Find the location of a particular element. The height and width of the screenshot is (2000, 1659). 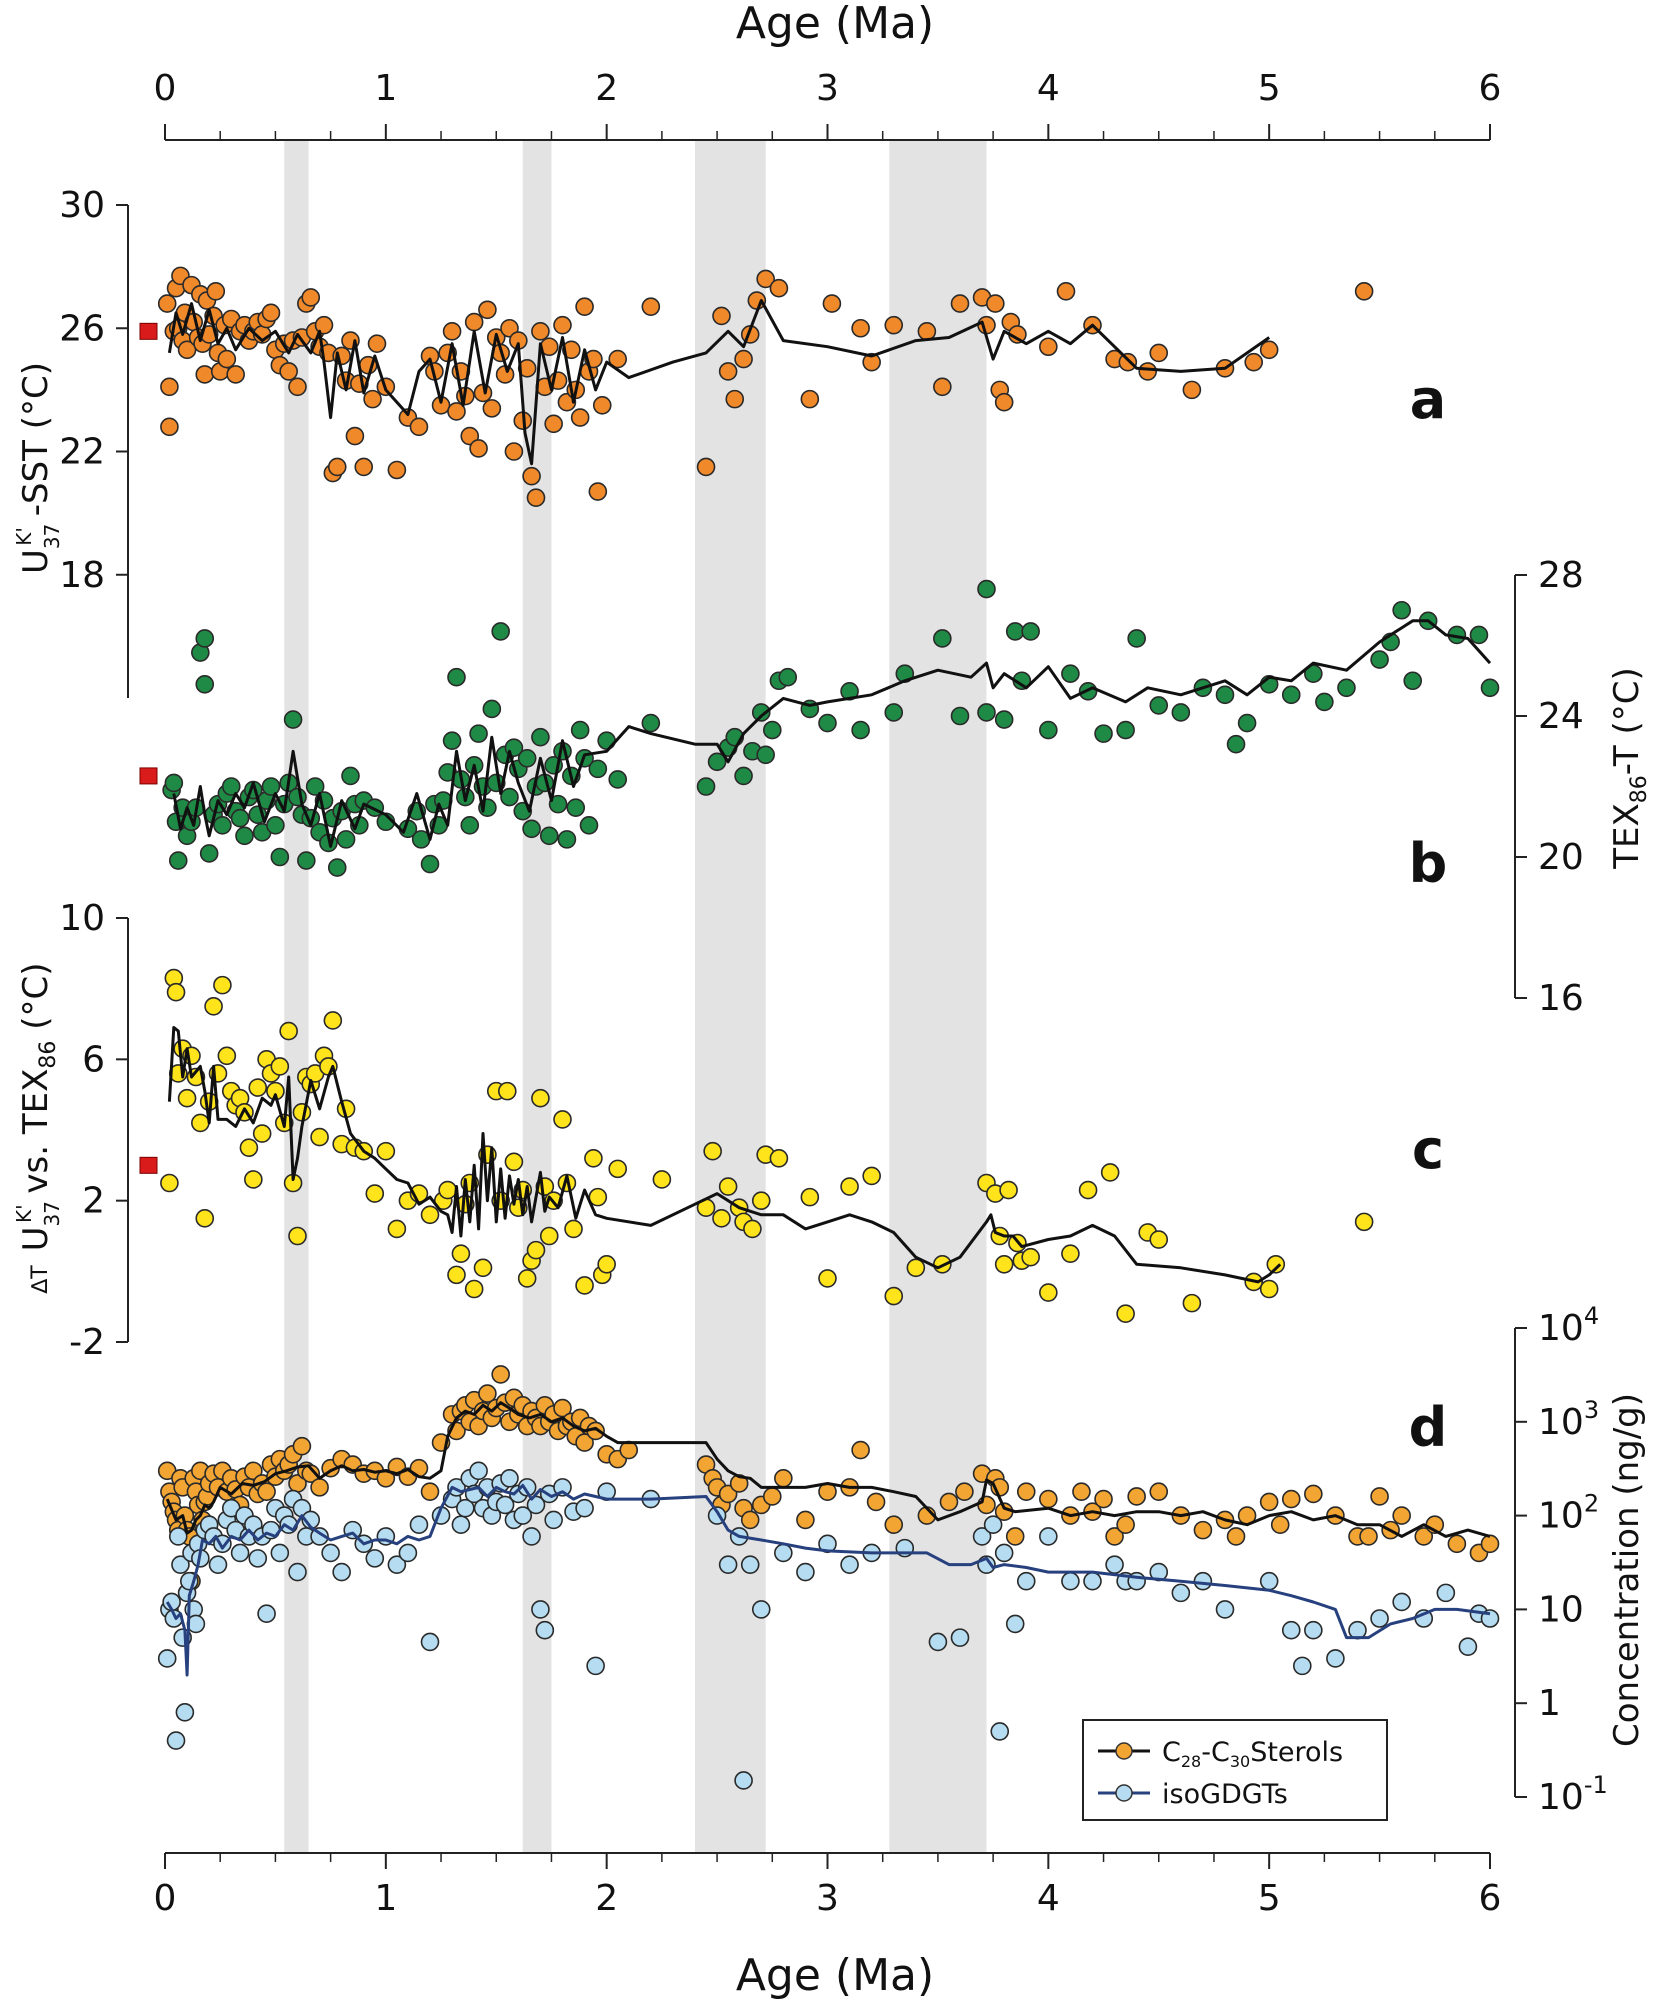

isogdgt-line is located at coordinates (828, 1580).